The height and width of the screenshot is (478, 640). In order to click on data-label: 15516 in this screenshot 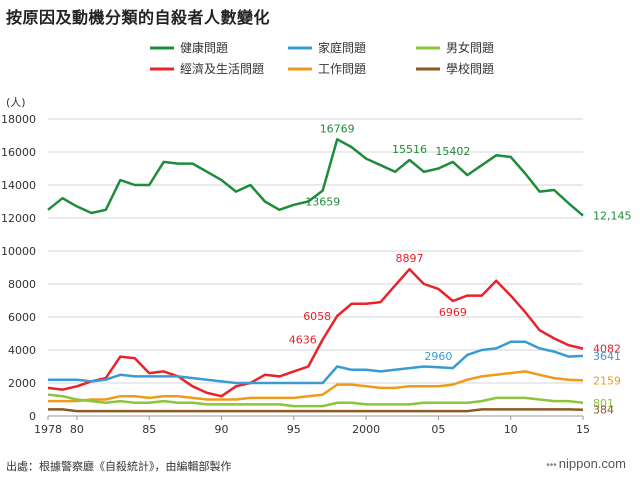, I will do `click(409, 149)`.